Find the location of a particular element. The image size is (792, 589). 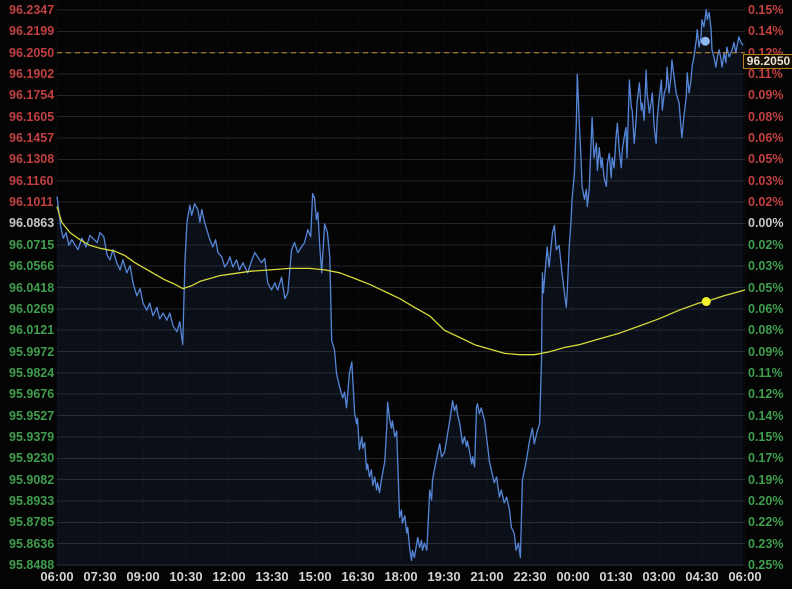

time-axis-label: 22:30 is located at coordinates (530, 576).